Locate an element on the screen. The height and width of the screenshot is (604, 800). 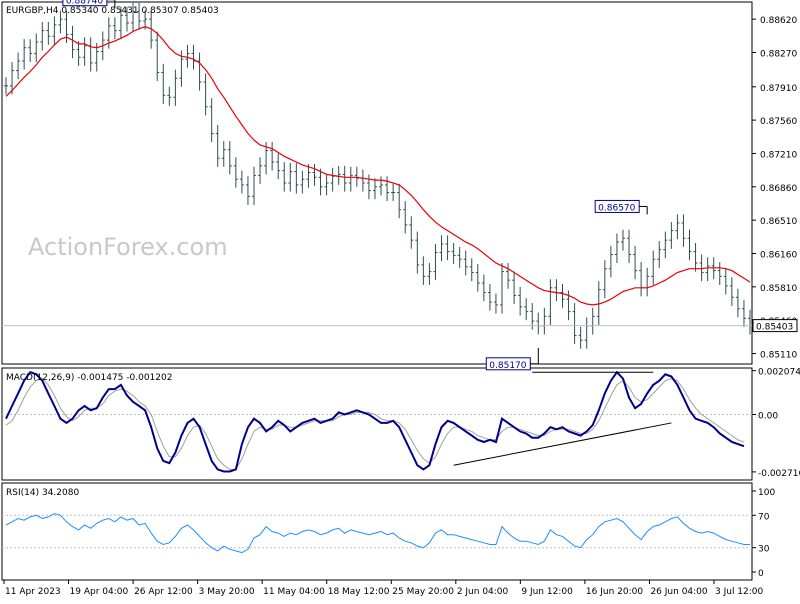
x-tick-label: 26 Jun 04:00 is located at coordinates (678, 592).